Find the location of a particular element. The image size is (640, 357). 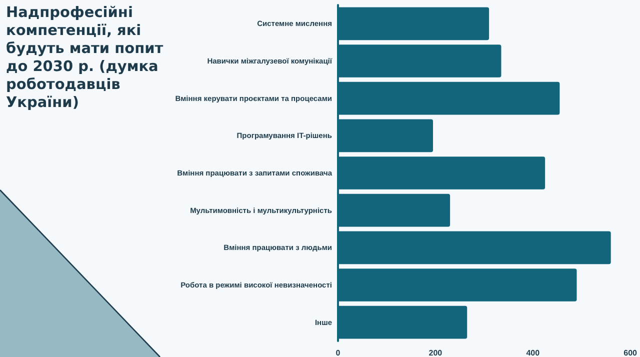

text: Надпрофесійні компетенції, які будуть мати попит до 2030 р. (думка роботодавців України) is located at coordinates (85, 58).